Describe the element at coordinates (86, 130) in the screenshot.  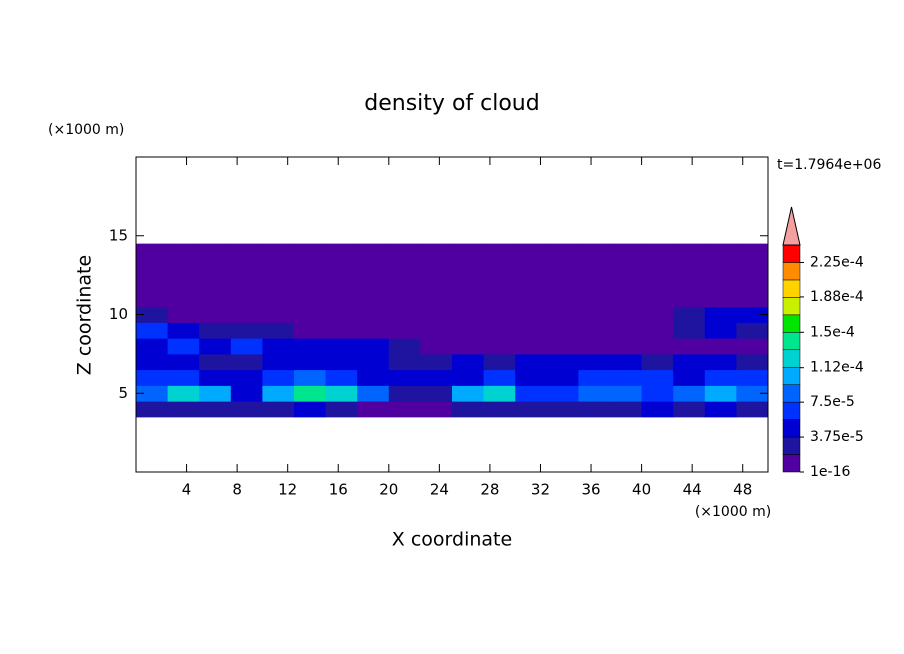
I see `y-unit: (×1000 m)` at that location.